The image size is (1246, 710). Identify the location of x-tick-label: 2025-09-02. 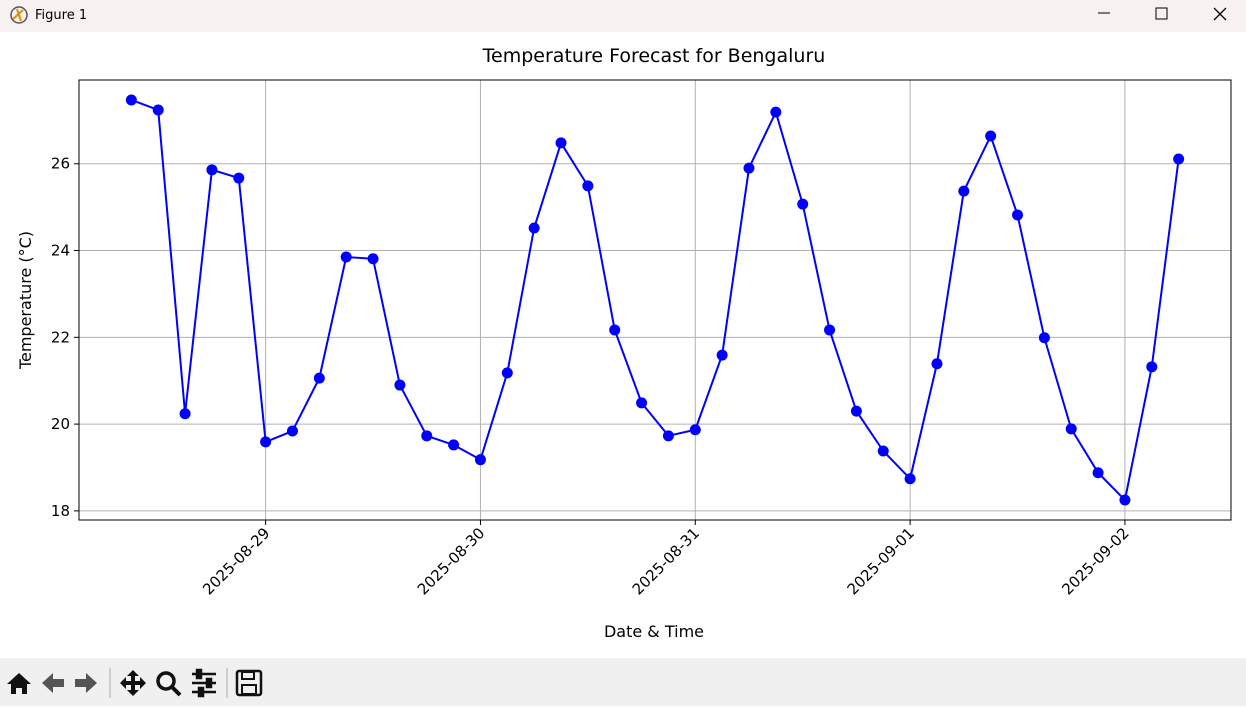
(1095, 561).